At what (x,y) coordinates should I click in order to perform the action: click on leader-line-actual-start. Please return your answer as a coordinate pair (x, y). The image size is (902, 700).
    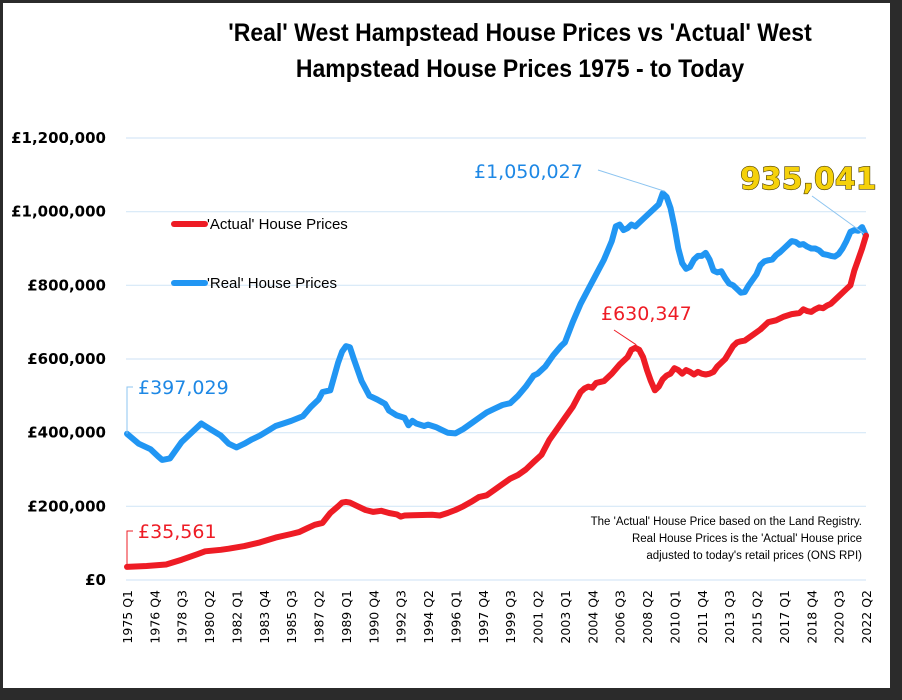
    Looking at the image, I should click on (129, 548).